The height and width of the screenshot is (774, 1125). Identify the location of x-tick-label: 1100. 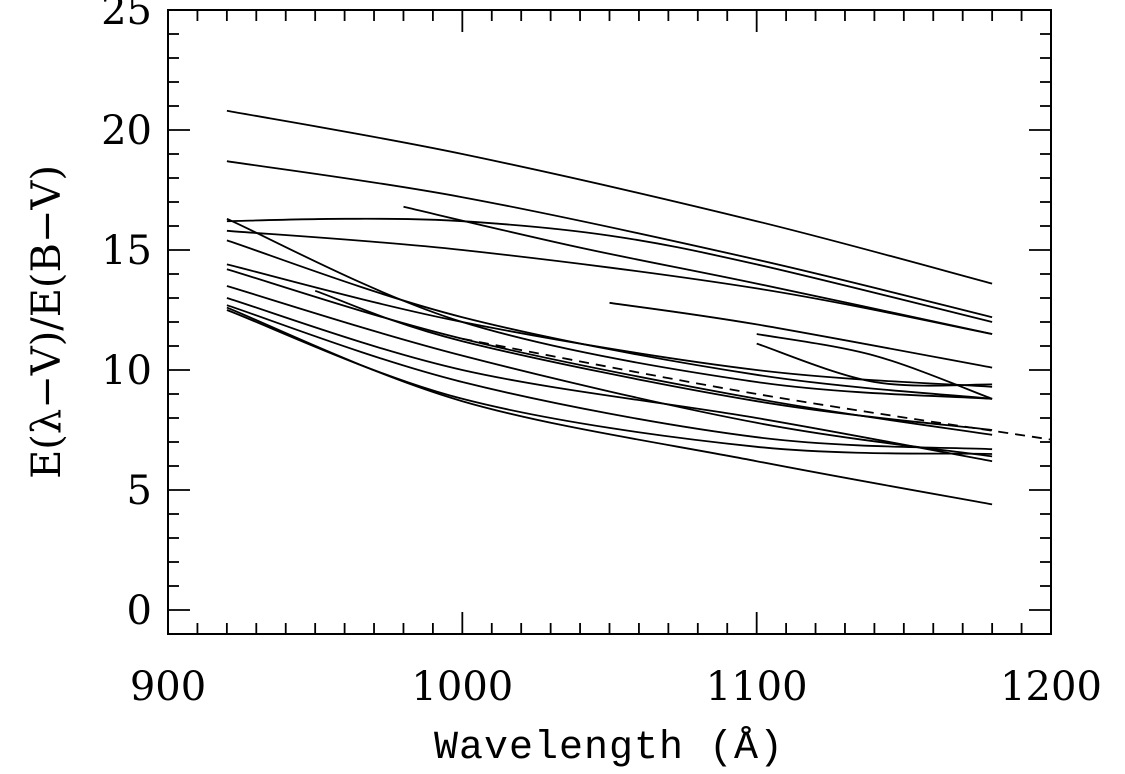
(757, 687).